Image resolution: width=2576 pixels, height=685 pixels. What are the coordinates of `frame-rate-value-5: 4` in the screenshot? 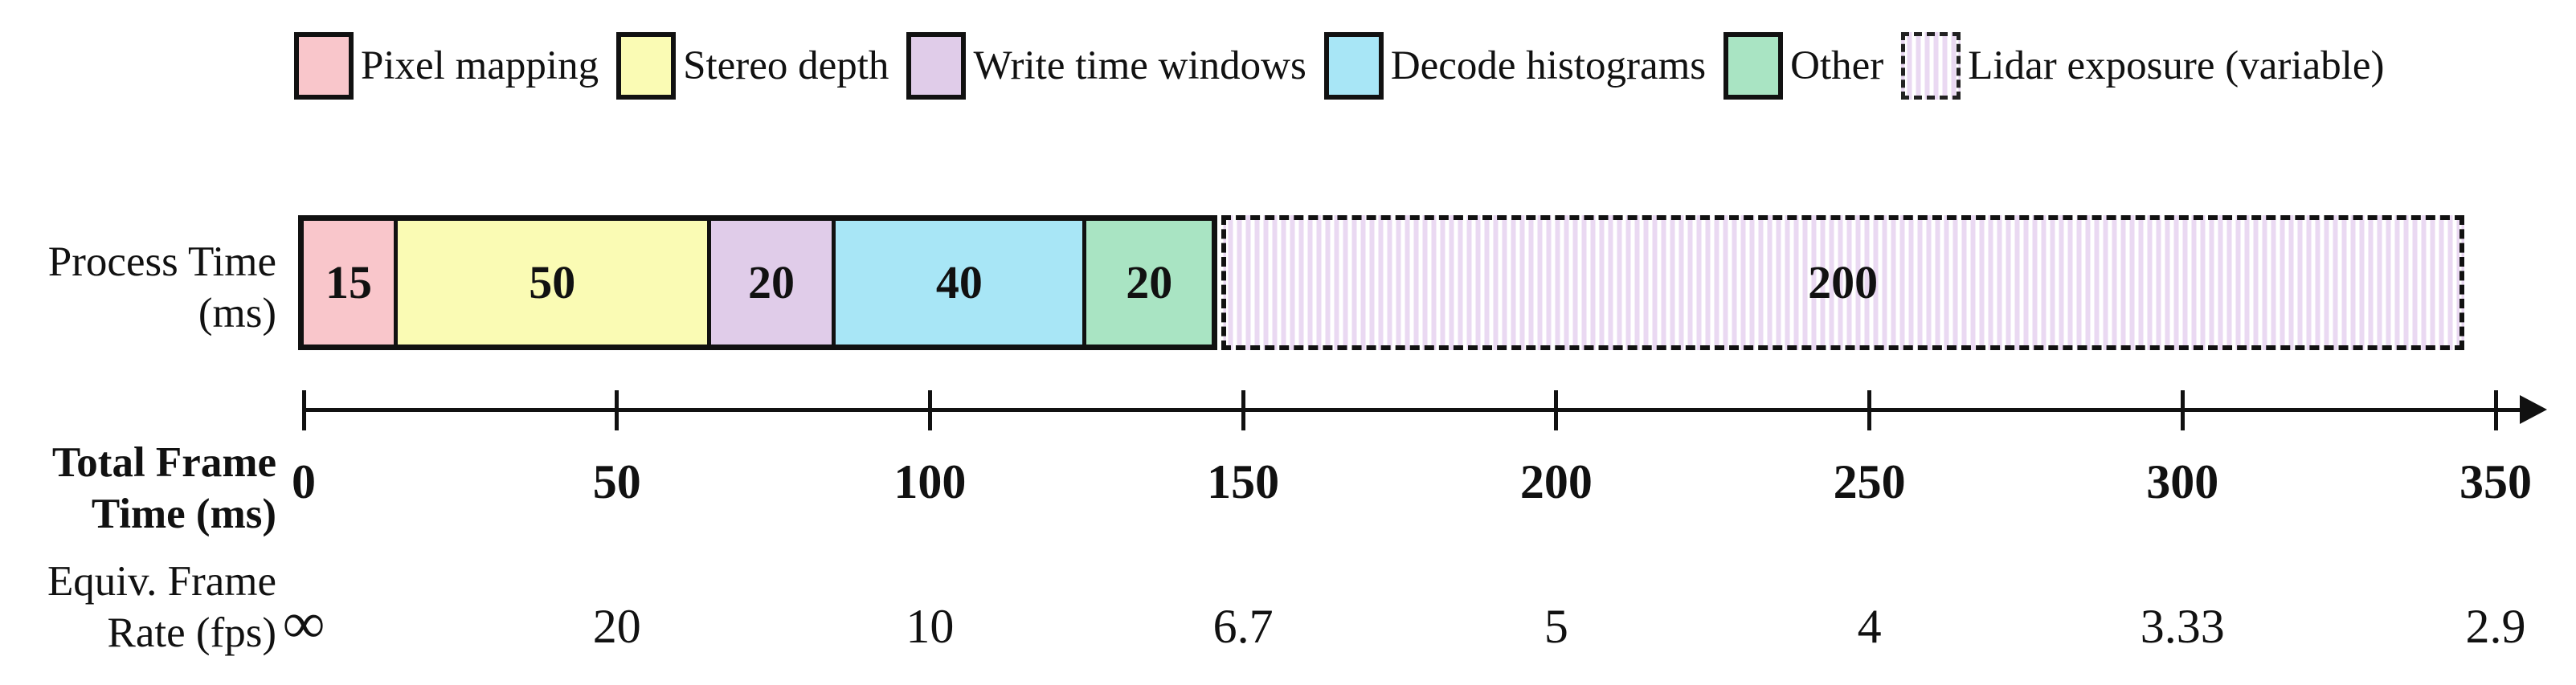 It's located at (1869, 626).